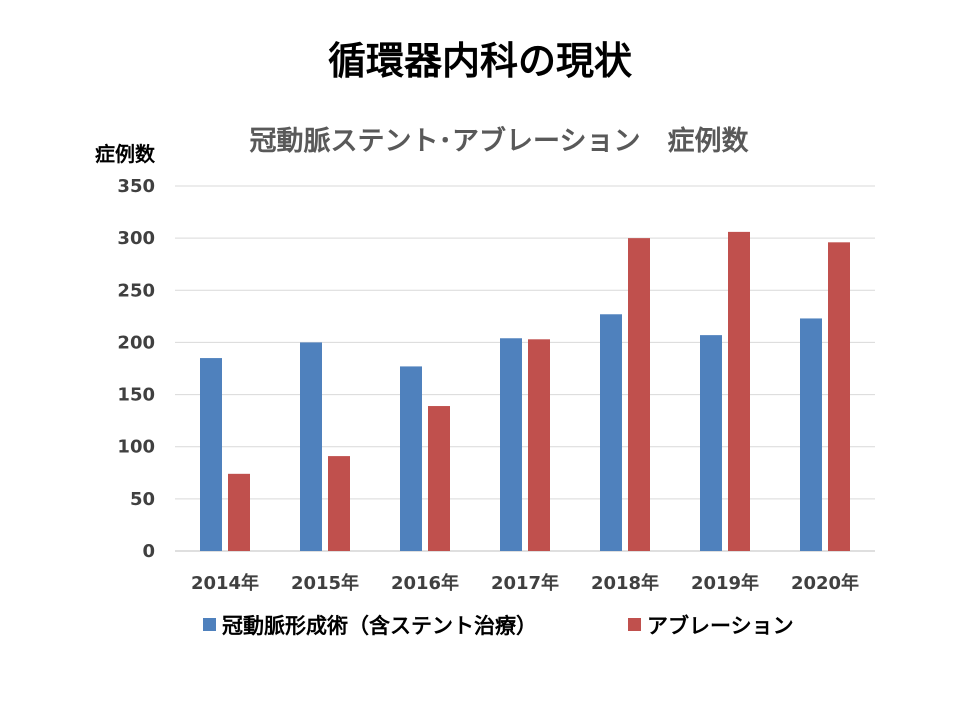 The height and width of the screenshot is (720, 960). Describe the element at coordinates (136, 447) in the screenshot. I see `y-tick-label: 100` at that location.